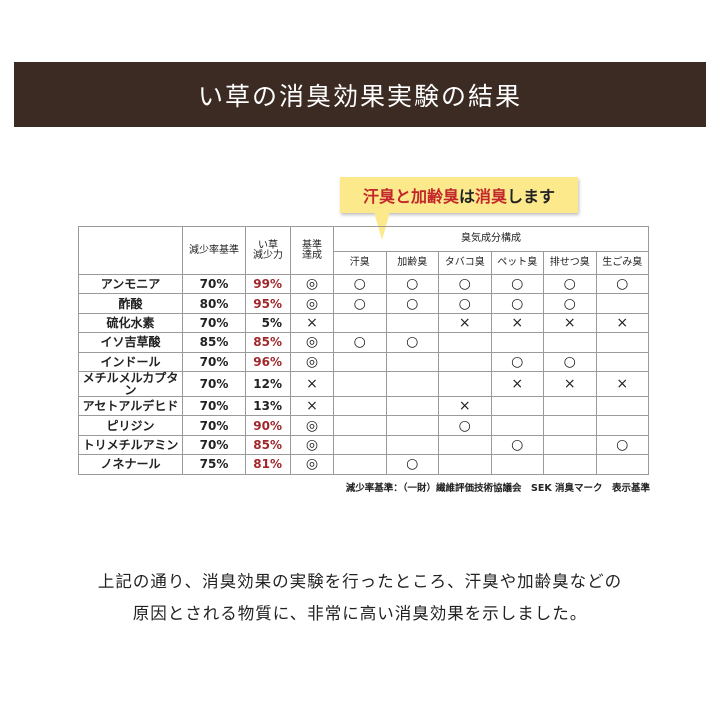 This screenshot has height=720, width=720. Describe the element at coordinates (360, 581) in the screenshot. I see `body-text-line1: 上記の通り、消臭効果の実験を行ったところ、汗臭や加齢臭などの` at that location.